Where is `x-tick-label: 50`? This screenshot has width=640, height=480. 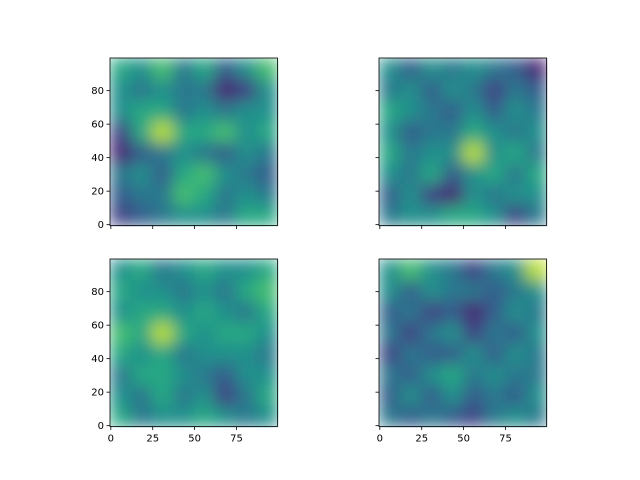 x-tick-label: 50 is located at coordinates (463, 439).